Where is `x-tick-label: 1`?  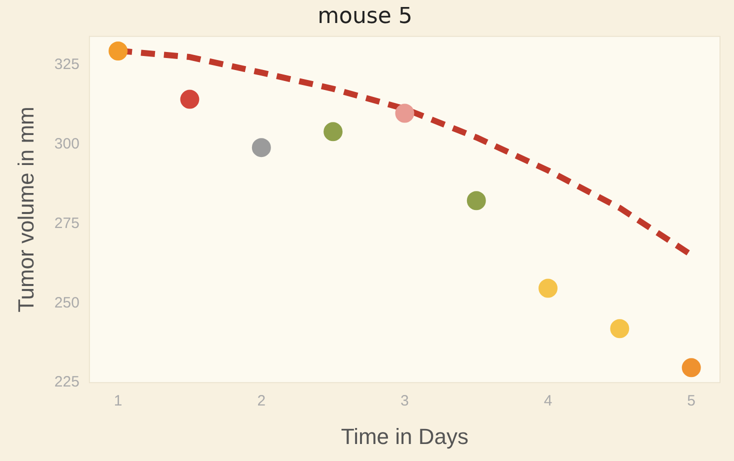 x-tick-label: 1 is located at coordinates (118, 401).